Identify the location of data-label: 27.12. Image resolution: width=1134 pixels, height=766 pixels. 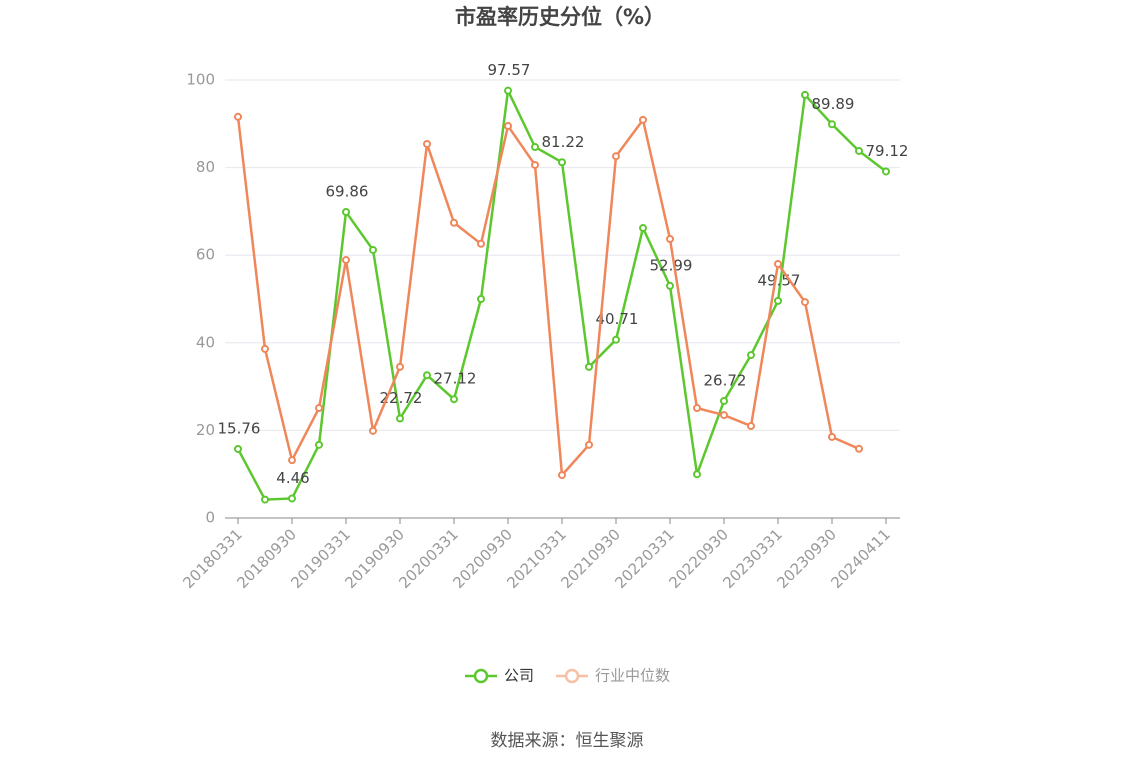
(455, 379).